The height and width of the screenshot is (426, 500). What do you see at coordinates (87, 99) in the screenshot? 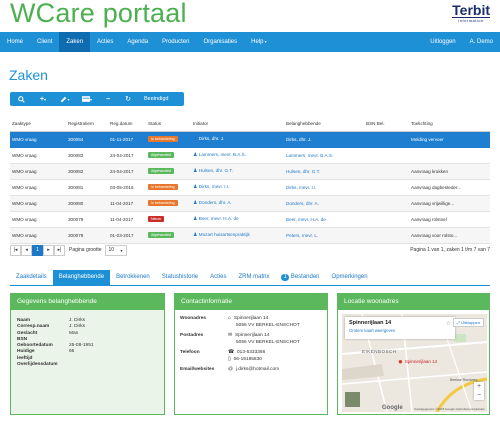
I see `card-button: ▾` at bounding box center [87, 99].